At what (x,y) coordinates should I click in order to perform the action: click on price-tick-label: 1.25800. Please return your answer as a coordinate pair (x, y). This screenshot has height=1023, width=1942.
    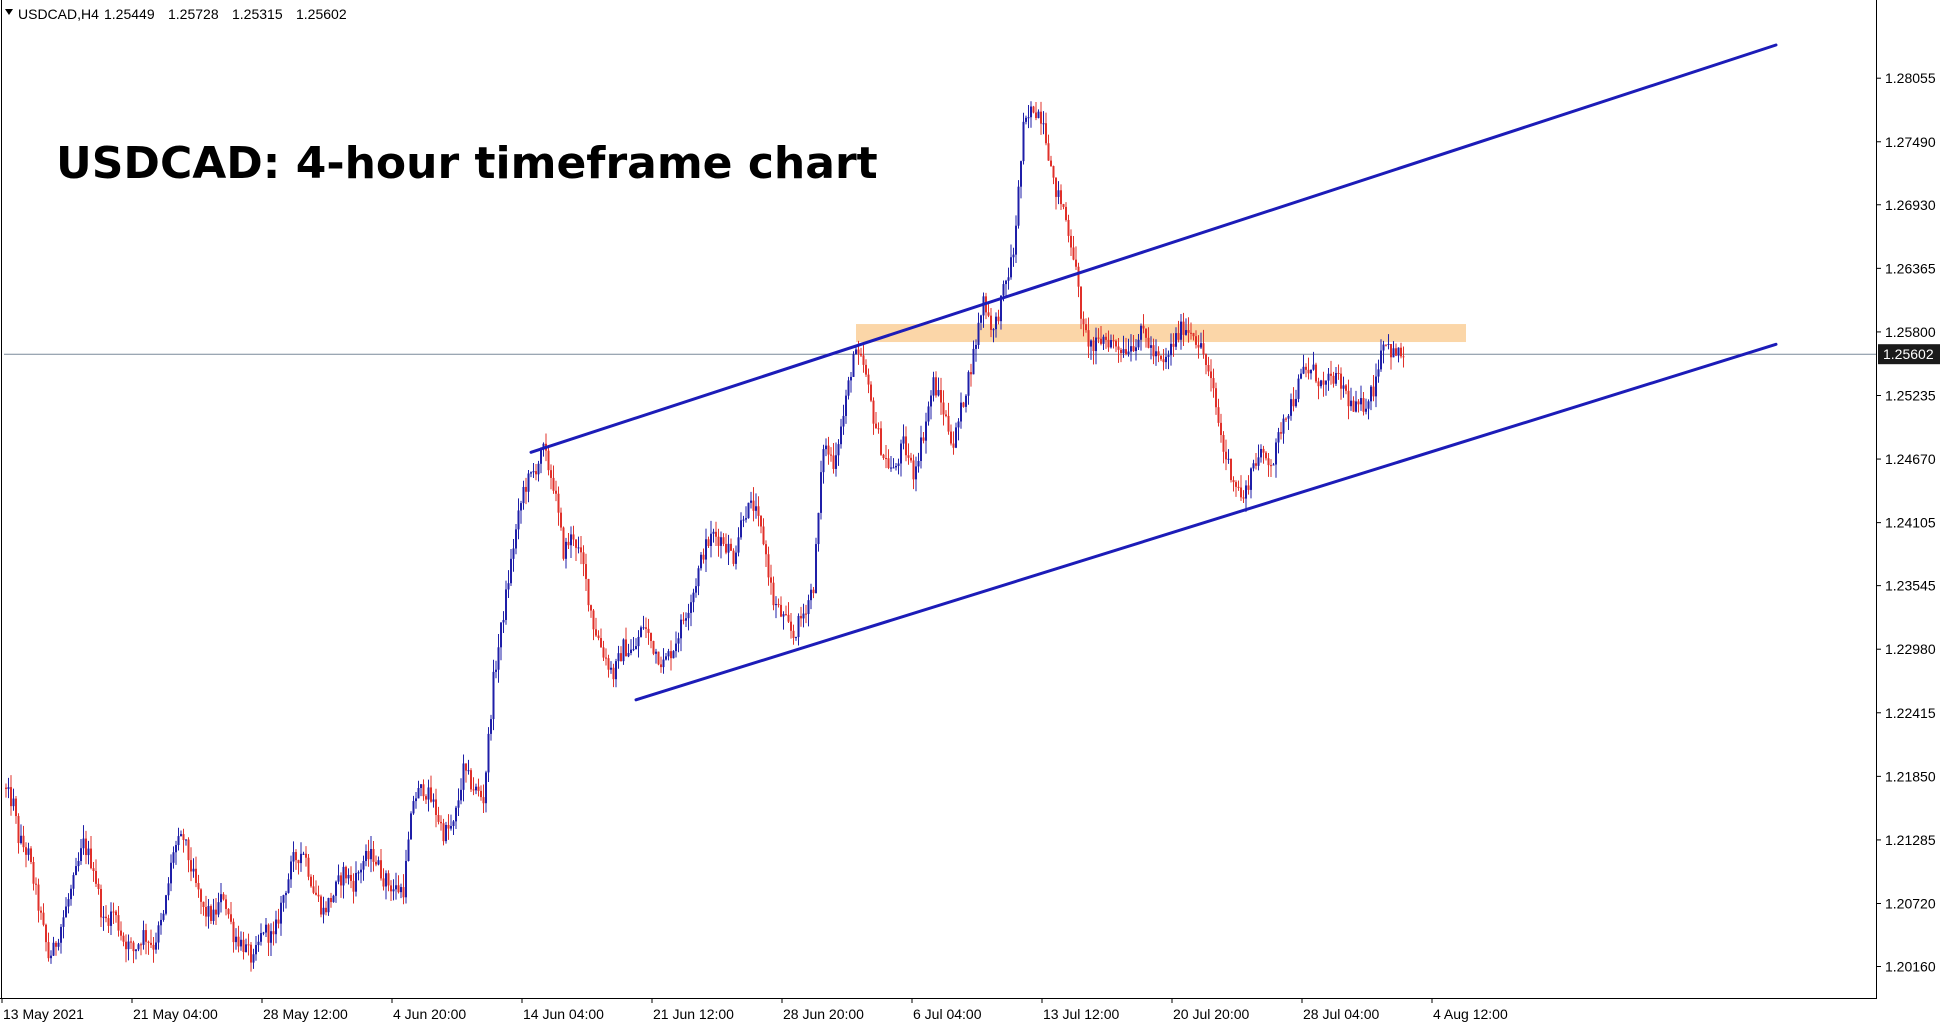
    Looking at the image, I should click on (1910, 332).